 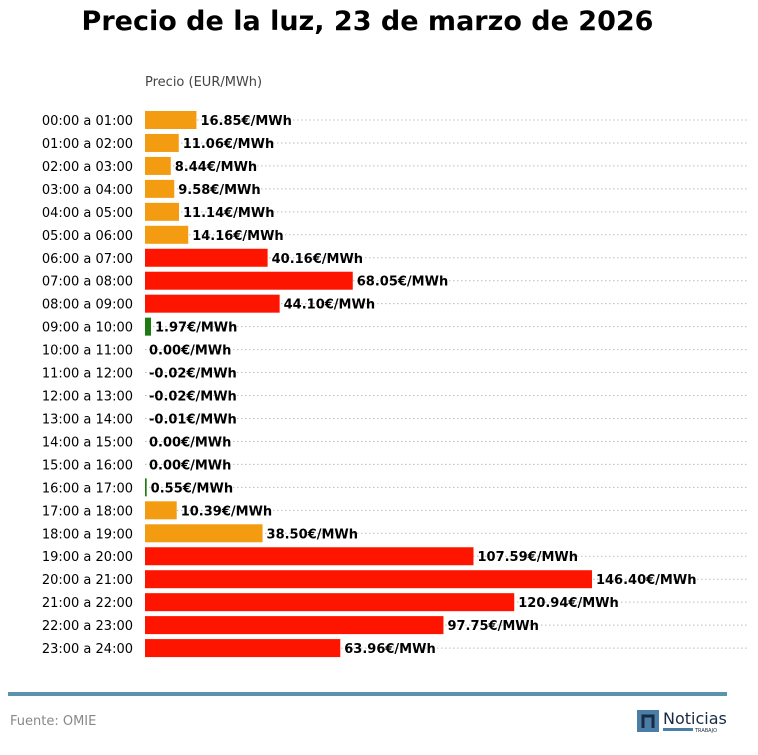 I want to click on category-label: 12:00 a 13:00, so click(x=87, y=397).